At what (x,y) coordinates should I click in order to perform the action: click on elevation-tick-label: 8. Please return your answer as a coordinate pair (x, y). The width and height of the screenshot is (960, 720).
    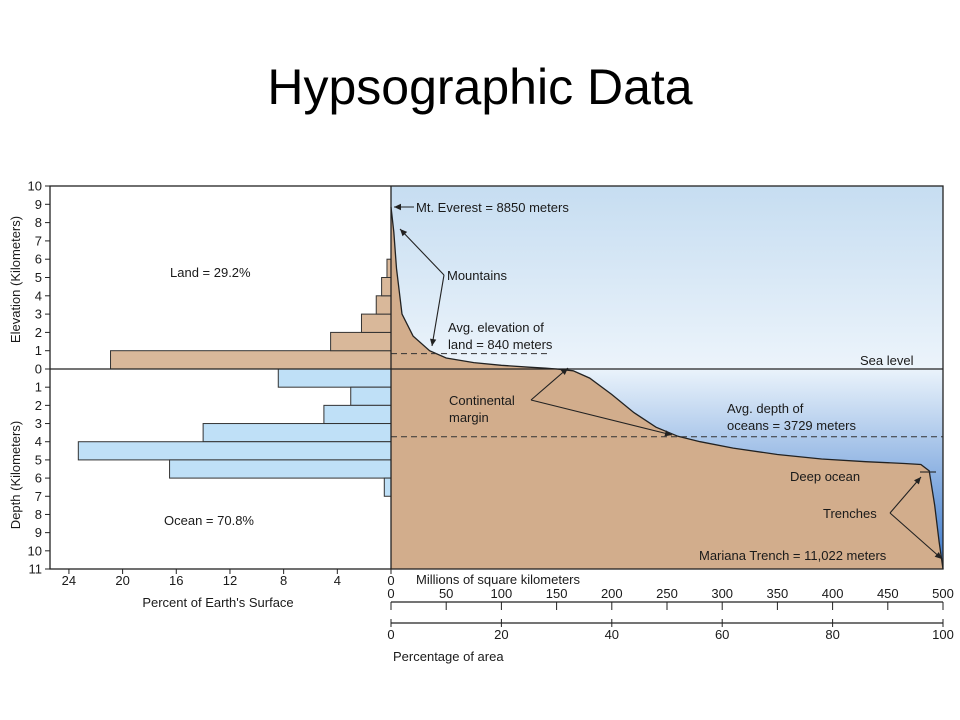
    Looking at the image, I should click on (38, 222).